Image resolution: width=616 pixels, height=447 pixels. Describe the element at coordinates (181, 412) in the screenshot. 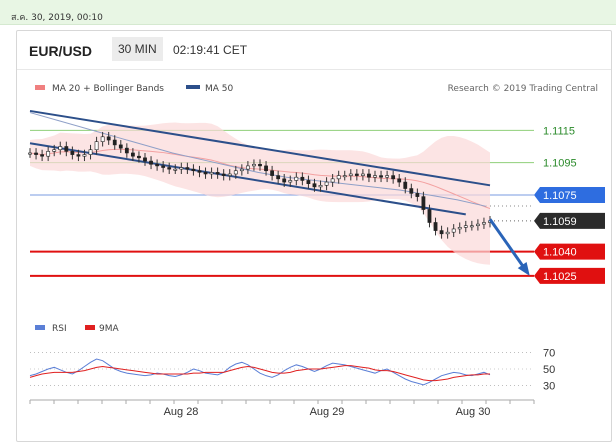

I see `x-tick-label-0: Aug 28` at that location.